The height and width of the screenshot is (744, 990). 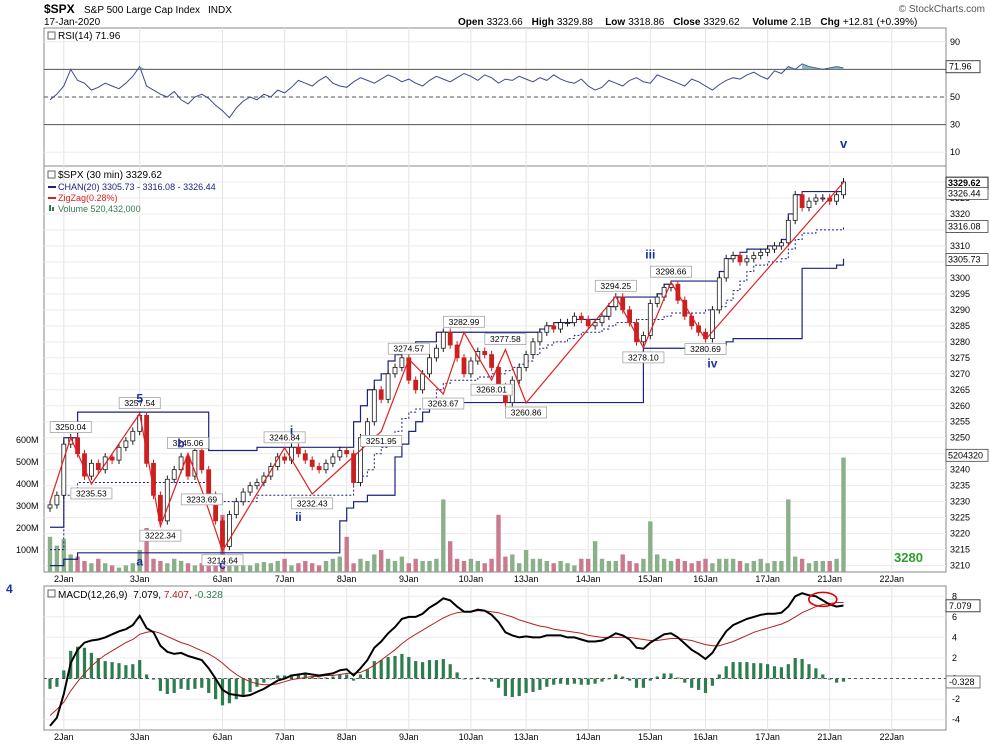 I want to click on price-tick-label: 3300, so click(x=960, y=278).